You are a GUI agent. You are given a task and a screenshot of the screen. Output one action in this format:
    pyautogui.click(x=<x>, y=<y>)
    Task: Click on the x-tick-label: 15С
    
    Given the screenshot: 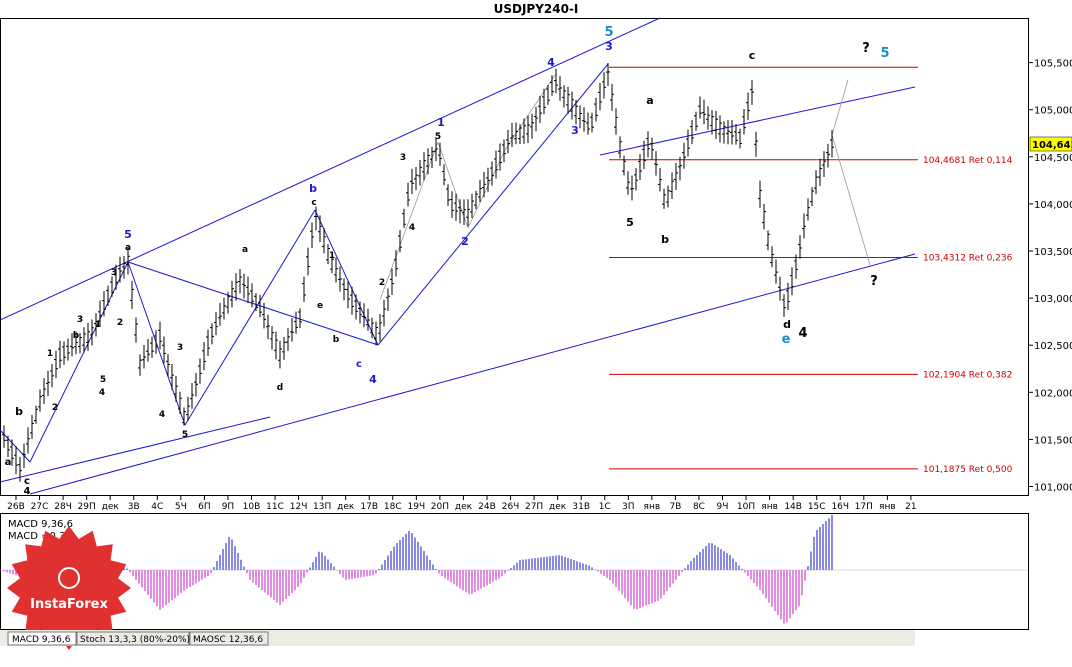 What is the action you would take?
    pyautogui.click(x=817, y=507)
    